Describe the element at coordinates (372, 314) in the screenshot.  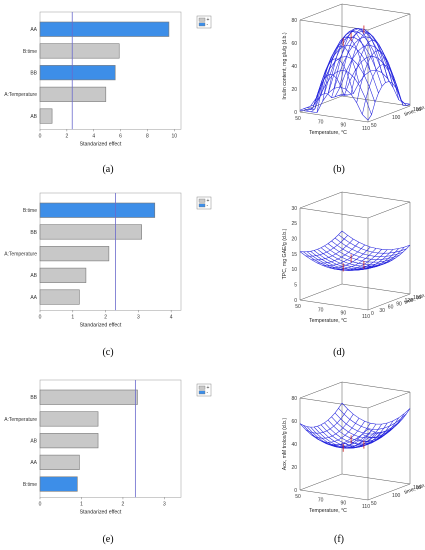
I see `y-tick-label: 0` at that location.